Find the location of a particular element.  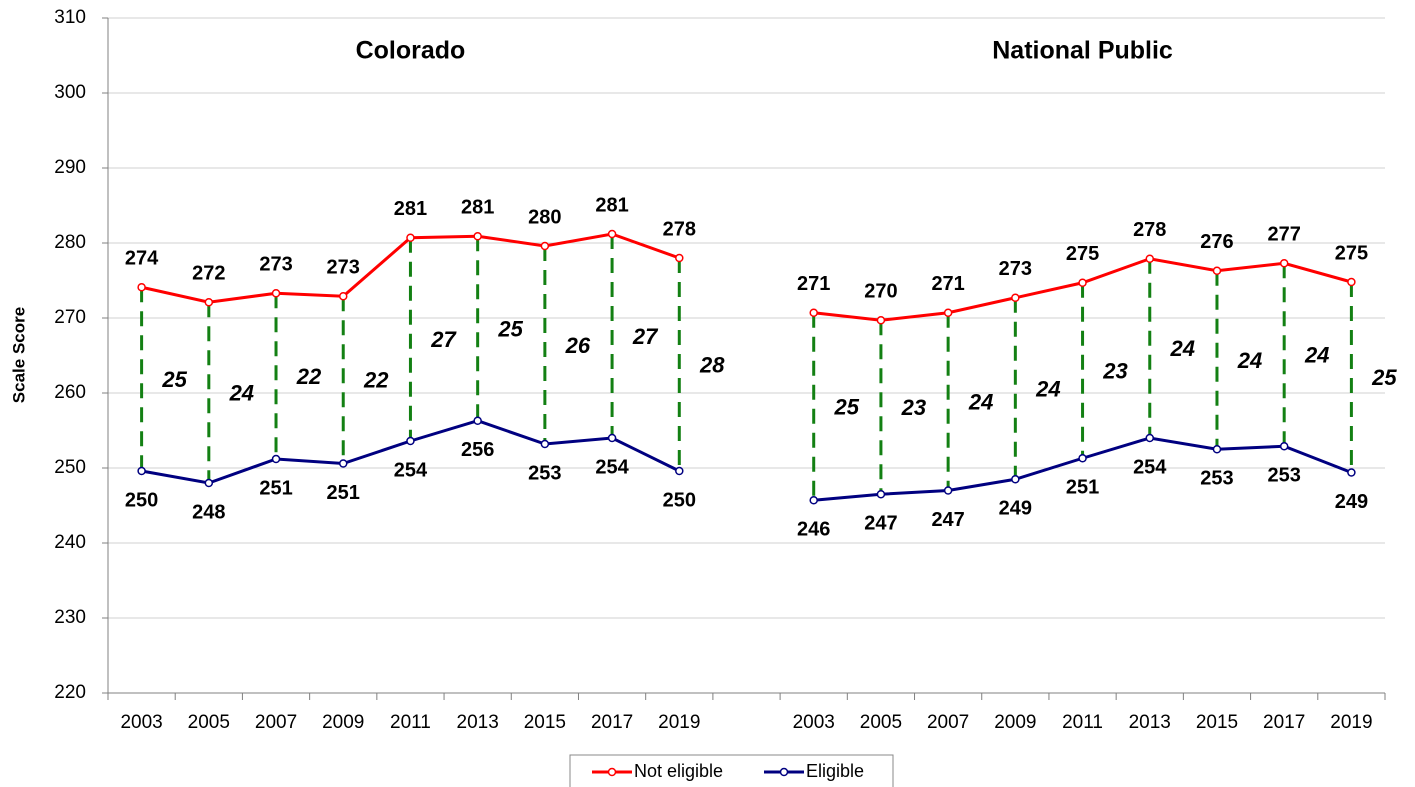

value-label: 246 is located at coordinates (813, 530).